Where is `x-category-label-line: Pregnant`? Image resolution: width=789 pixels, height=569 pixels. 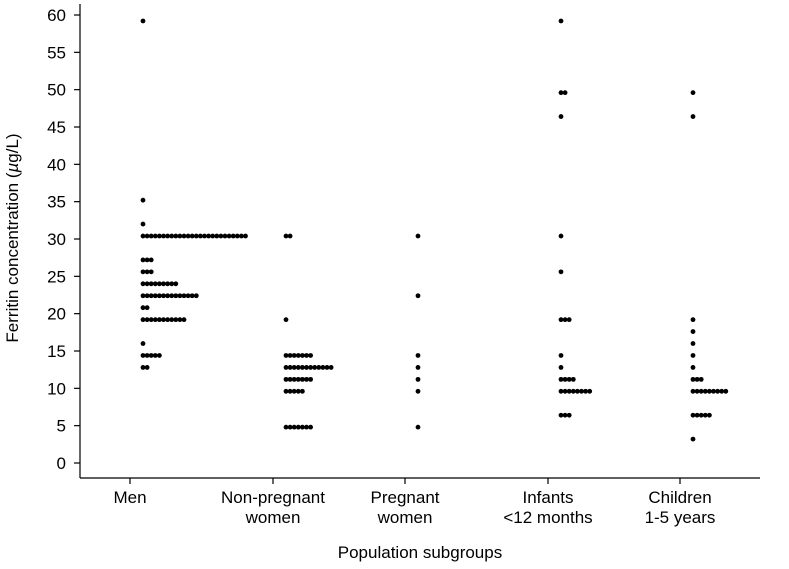
x-category-label-line: Pregnant is located at coordinates (405, 497).